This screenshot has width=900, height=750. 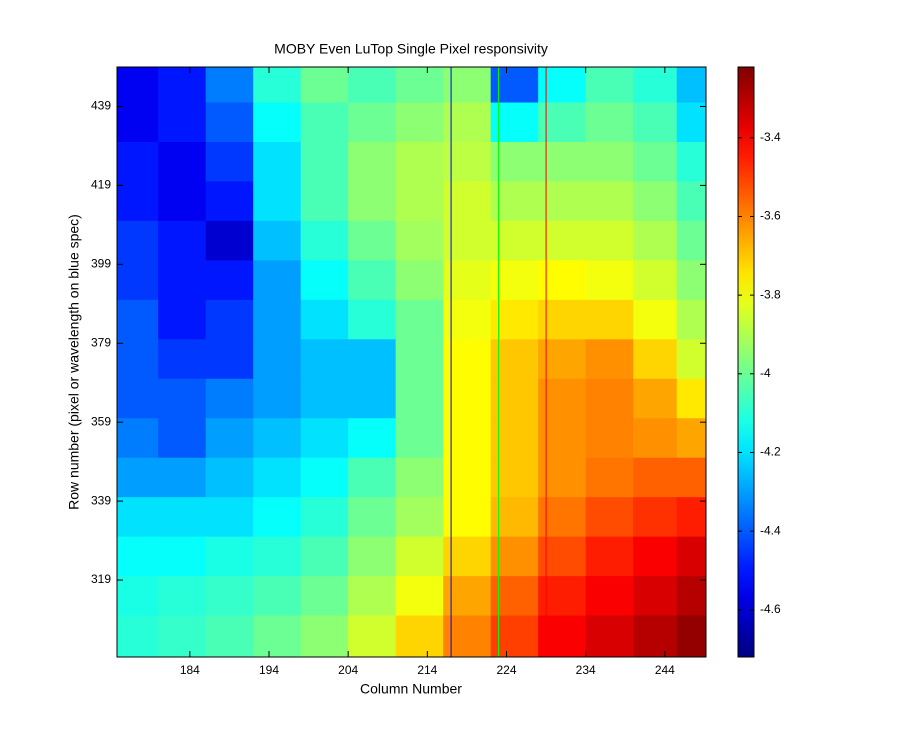 I want to click on x-tick-label: 204, so click(x=348, y=670).